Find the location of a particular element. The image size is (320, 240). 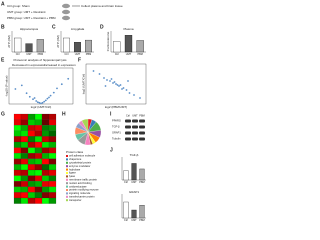

y-label: log2 (UMT/Ctrl) is located at coordinates (83, 84).